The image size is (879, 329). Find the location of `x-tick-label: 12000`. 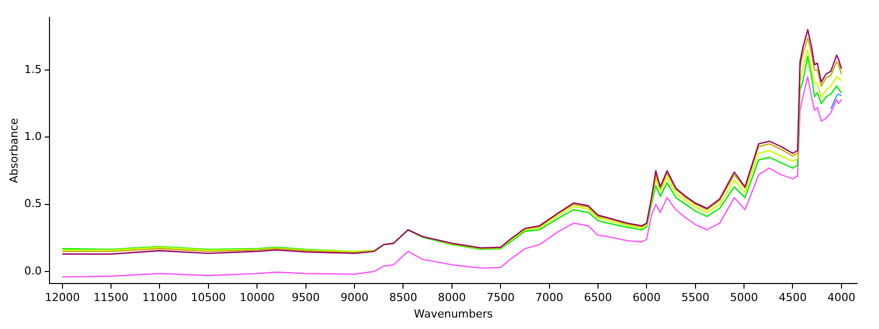

x-tick-label: 12000 is located at coordinates (62, 297).